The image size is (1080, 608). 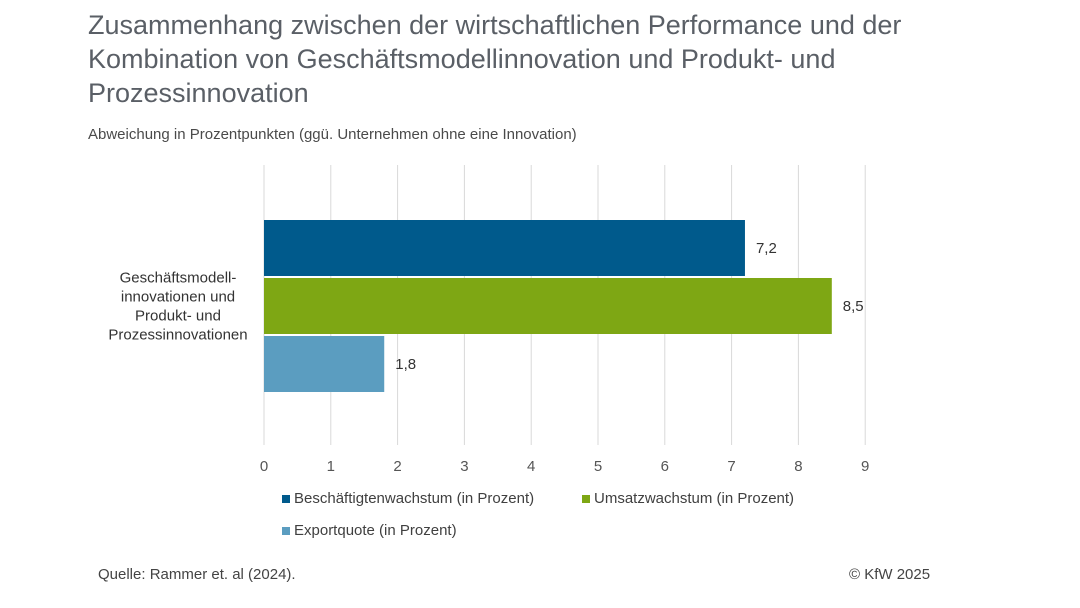 What do you see at coordinates (865, 466) in the screenshot?
I see `x-tick-label: 9` at bounding box center [865, 466].